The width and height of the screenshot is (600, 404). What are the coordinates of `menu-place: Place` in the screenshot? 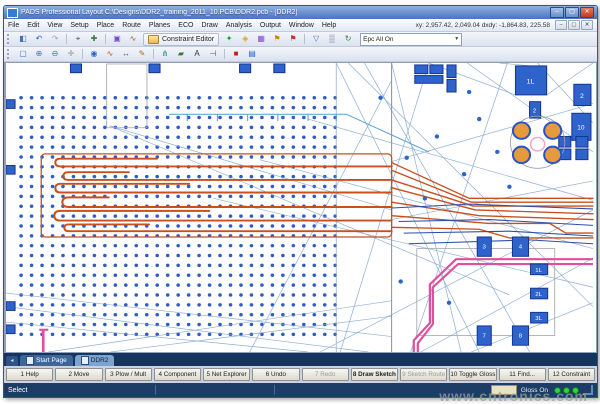 It's located at (105, 25).